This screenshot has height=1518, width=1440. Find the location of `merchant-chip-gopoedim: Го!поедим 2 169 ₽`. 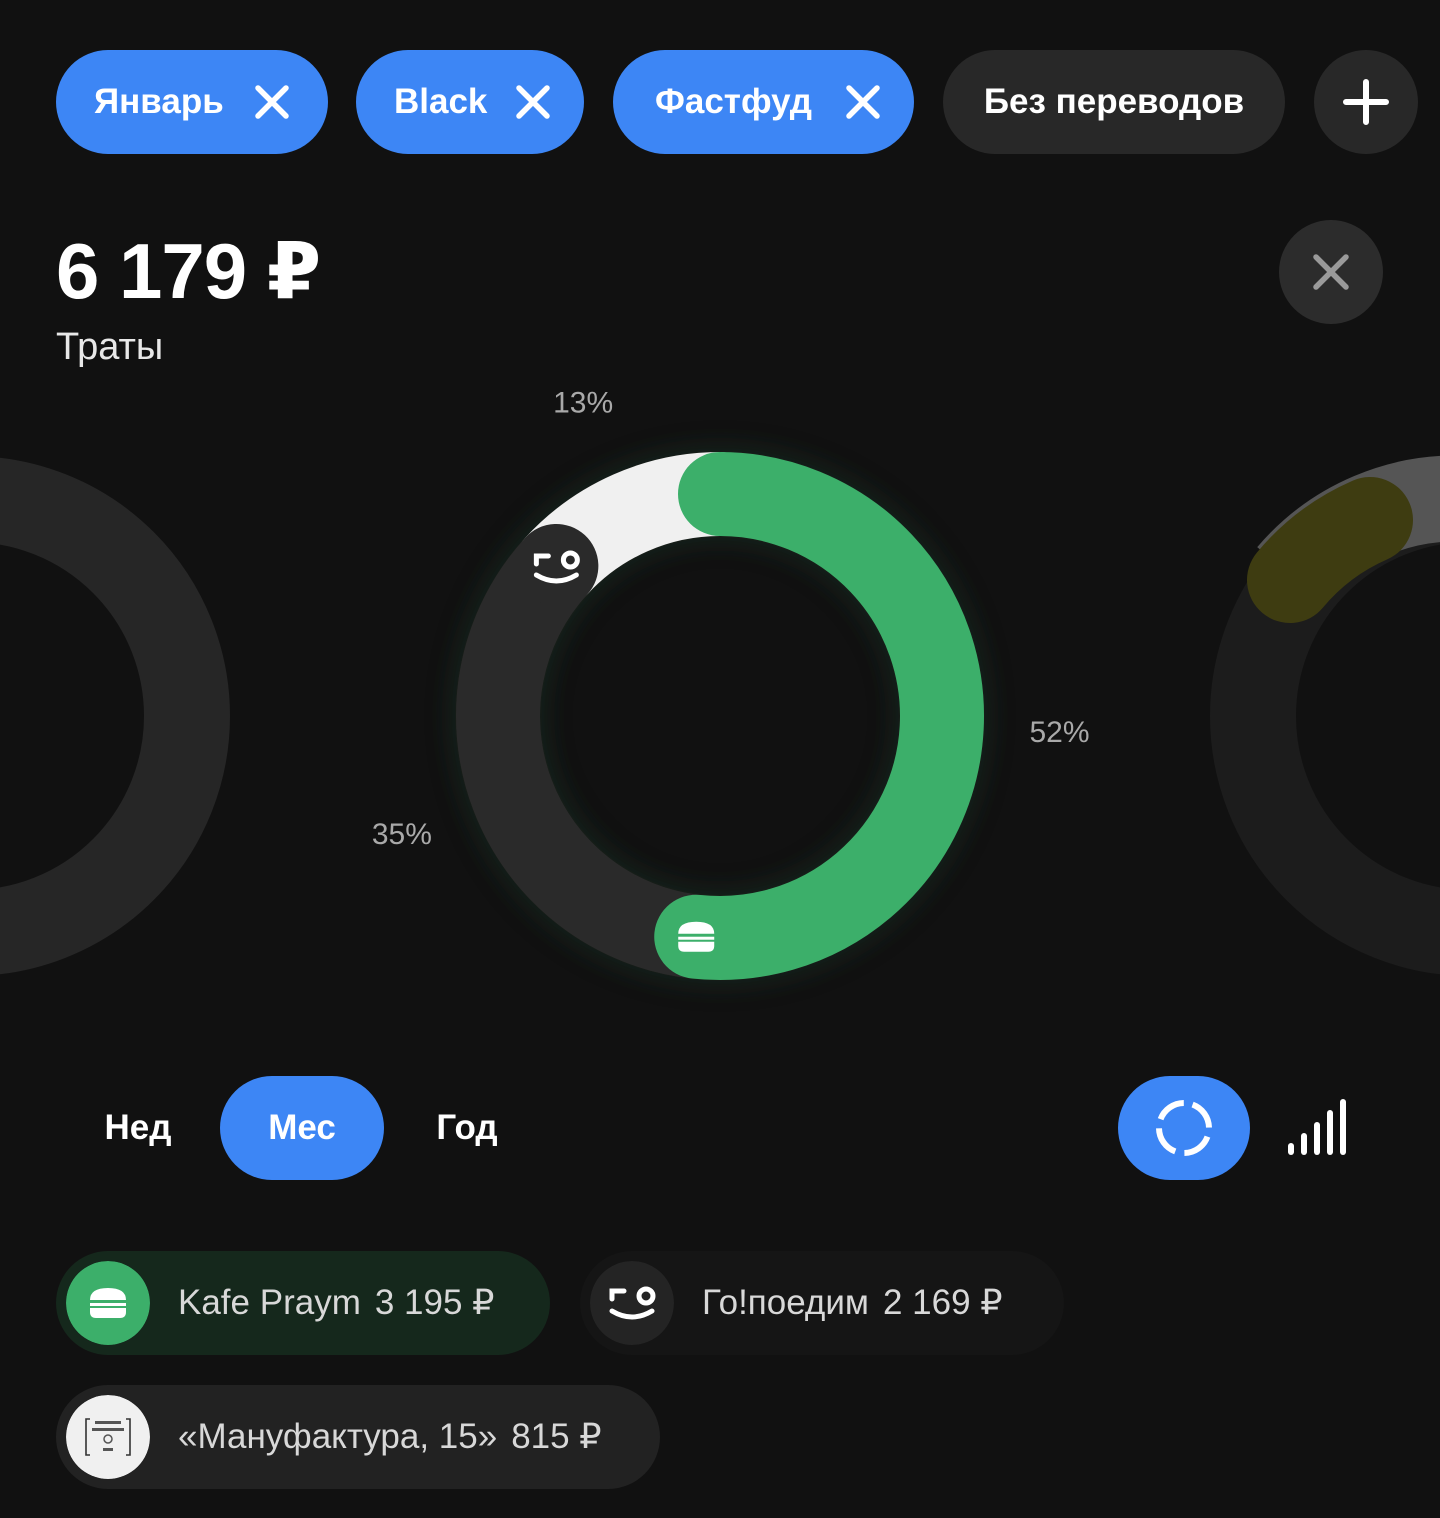

merchant-chip-gopoedim: Го!поедим 2 169 ₽ is located at coordinates (822, 1303).